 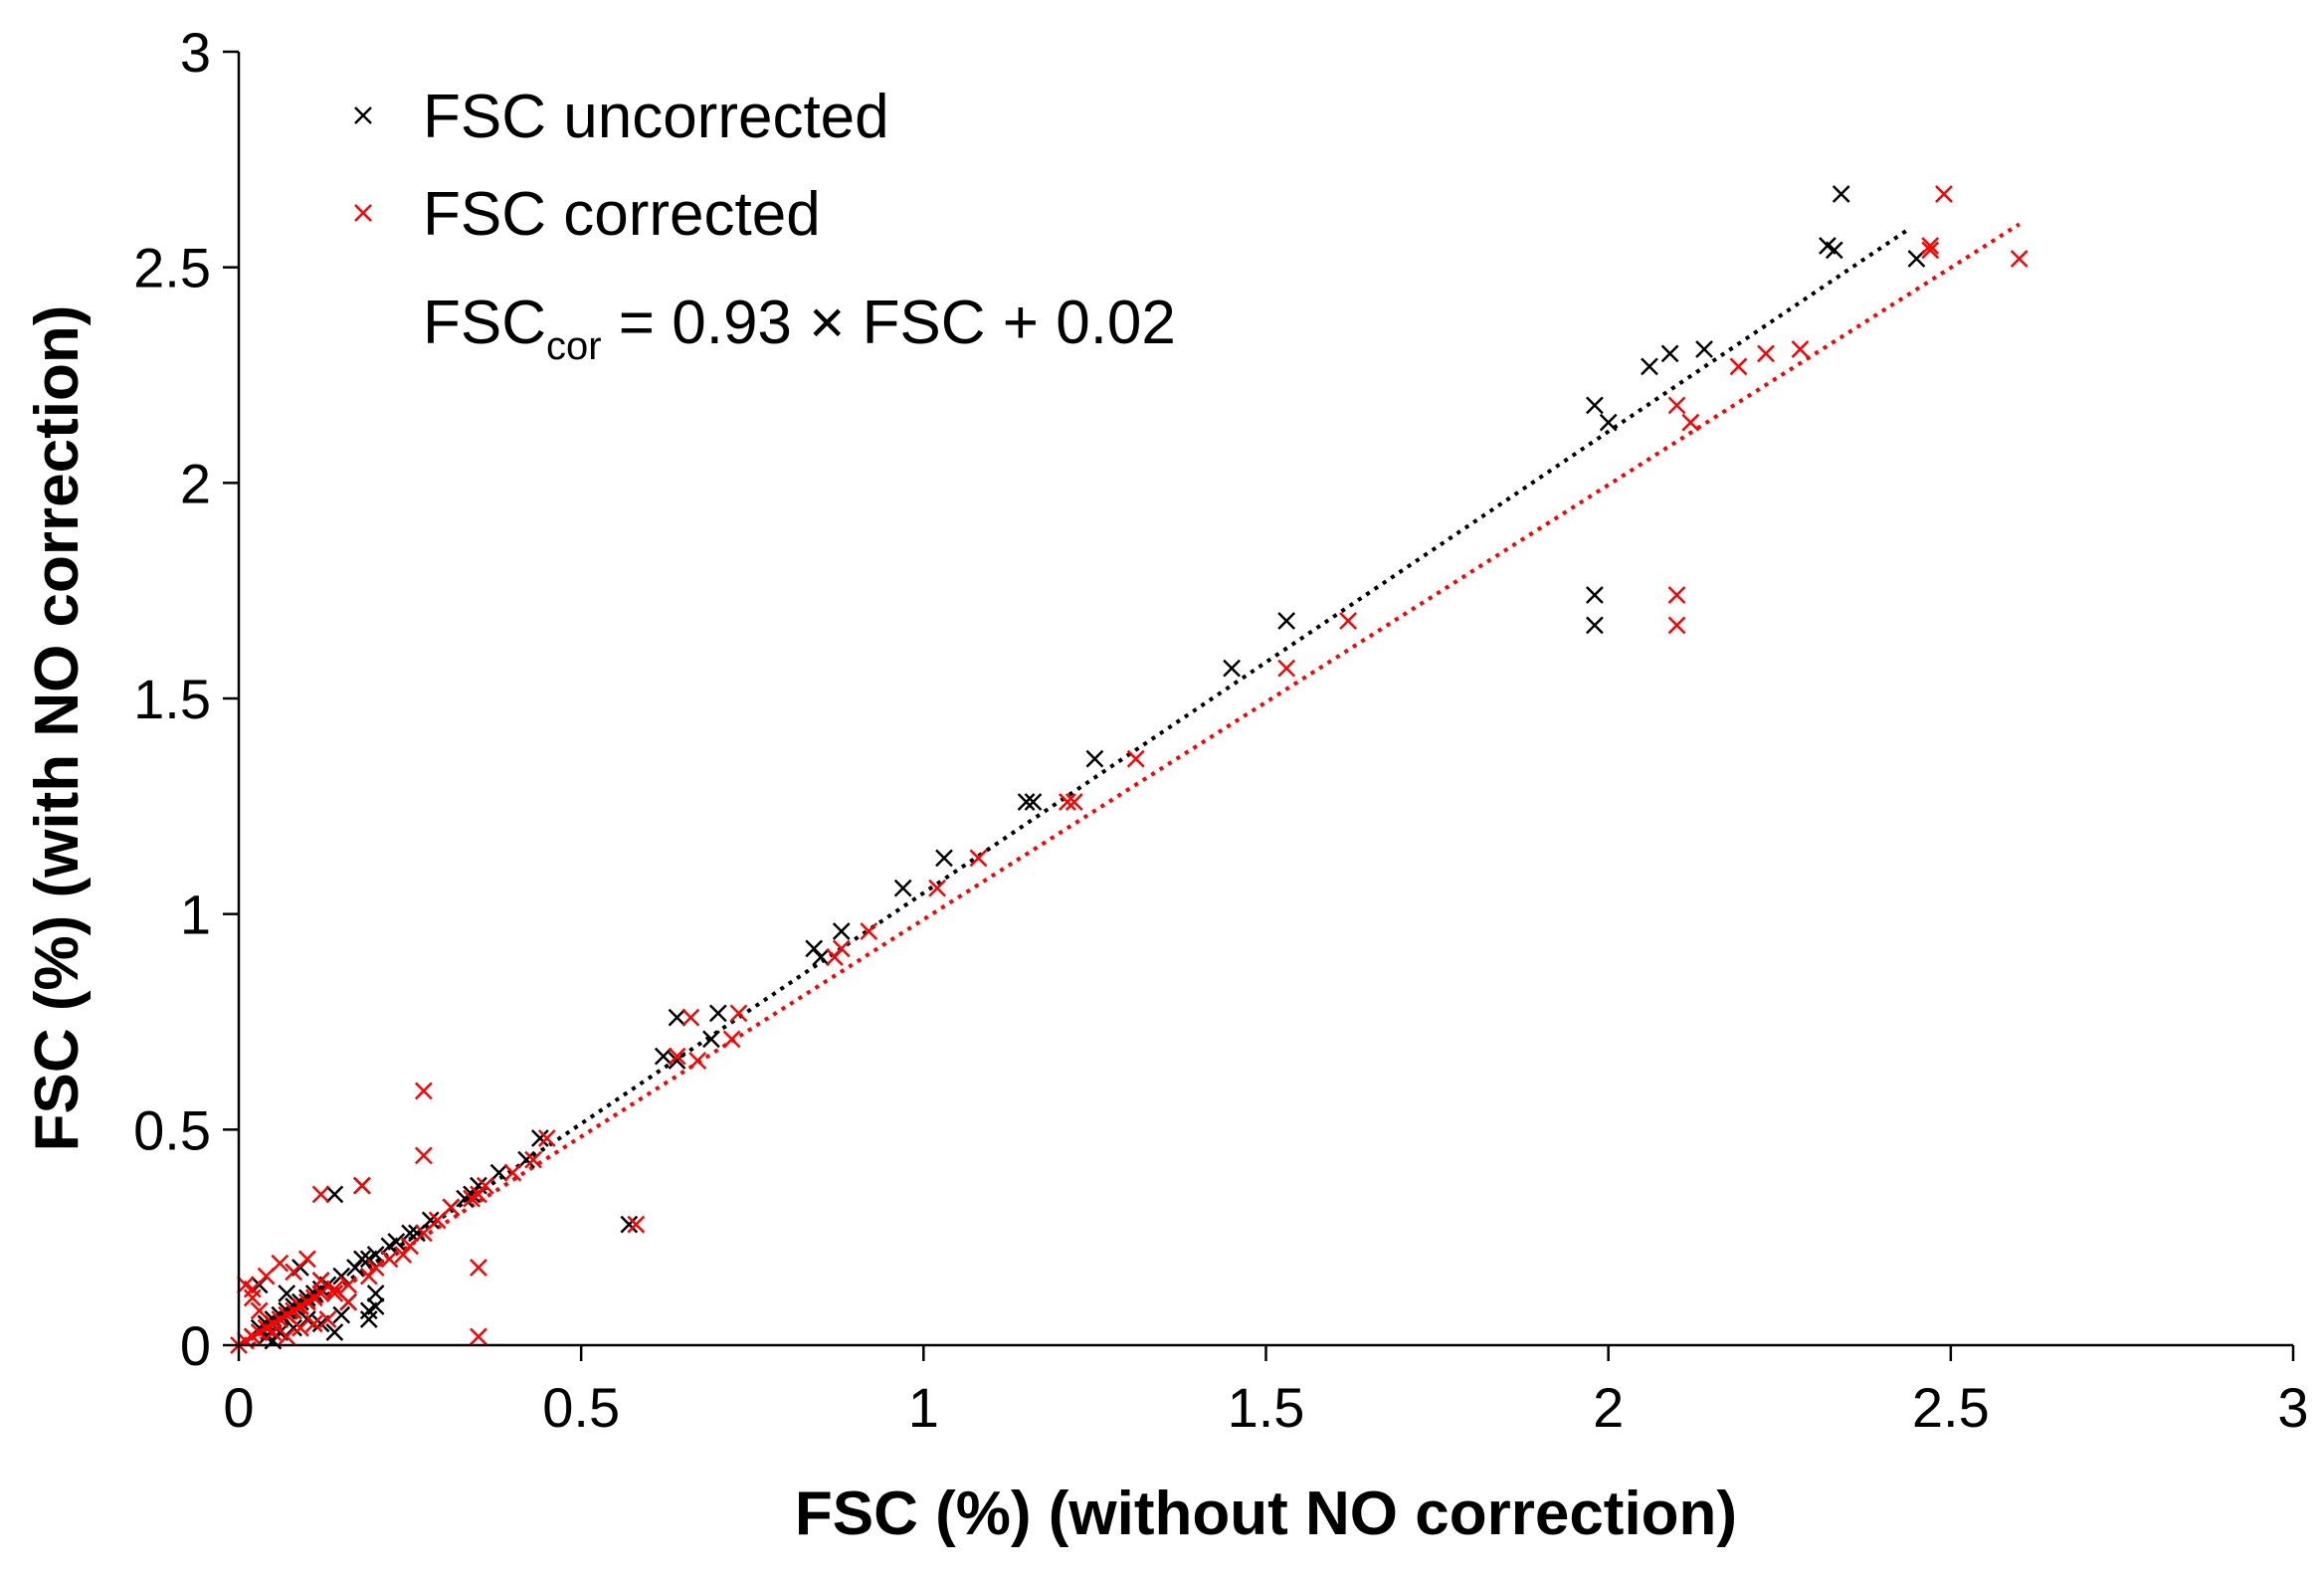 I want to click on equation-subscript: cor, so click(x=574, y=346).